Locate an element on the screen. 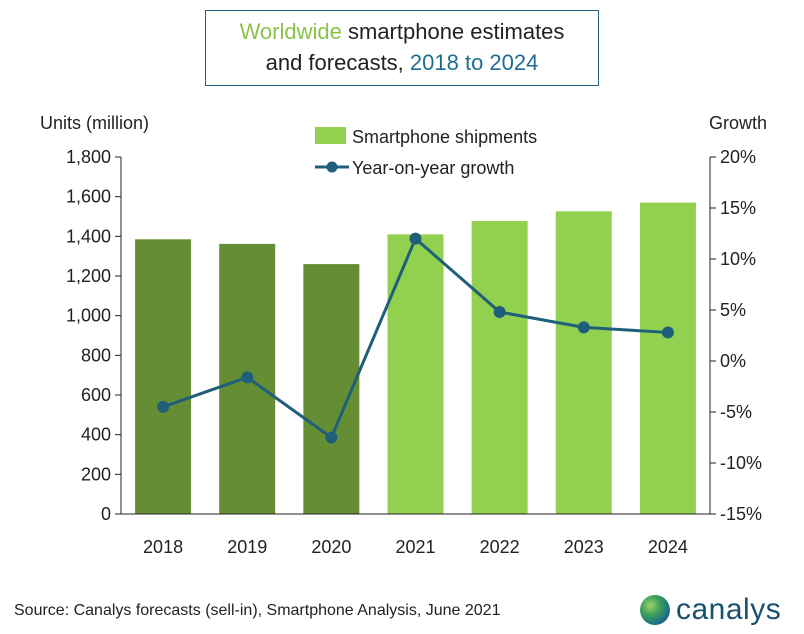  title-part-2: smartphone estimates is located at coordinates (453, 31).